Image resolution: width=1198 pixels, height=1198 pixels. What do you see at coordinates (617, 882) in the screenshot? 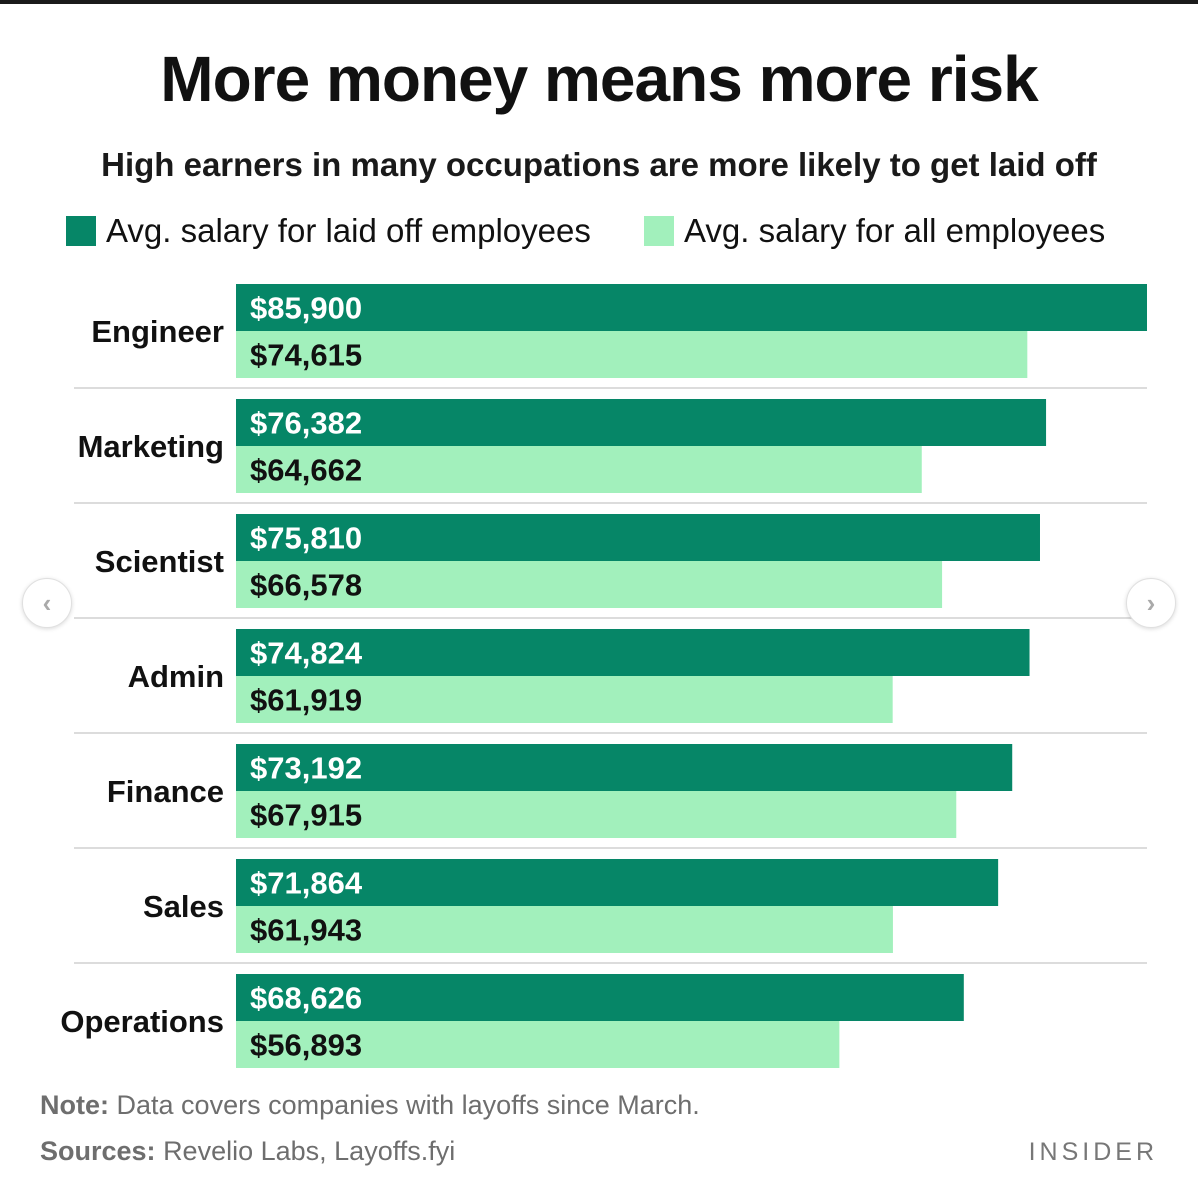
I see `bar-laid-off-sales` at bounding box center [617, 882].